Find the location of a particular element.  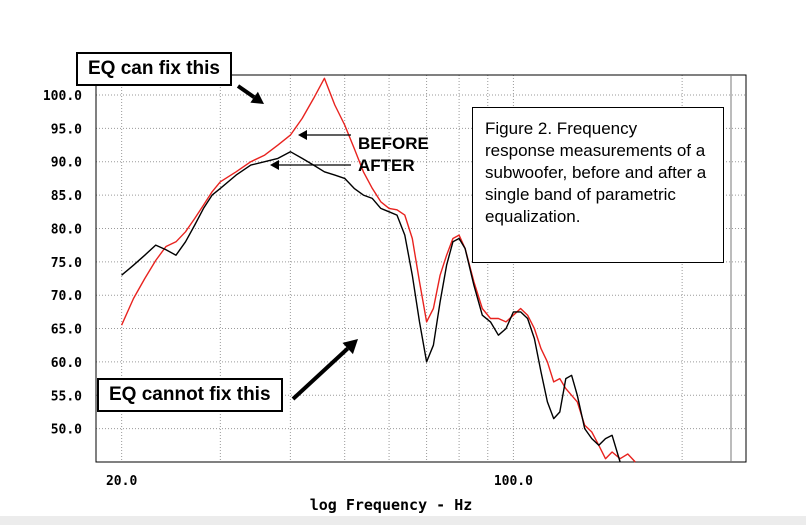

eq-cannot-fix-callout: EQ cannot fix this is located at coordinates (190, 395).